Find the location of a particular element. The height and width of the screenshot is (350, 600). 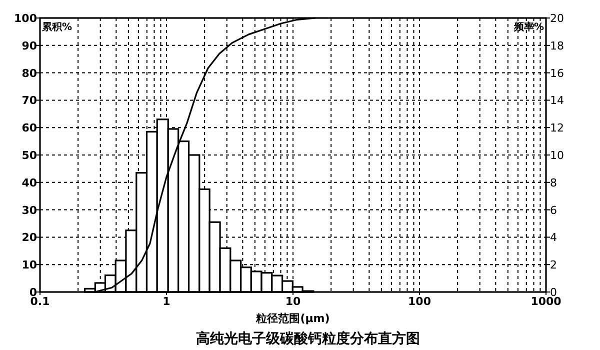

y-tick-label: 80 is located at coordinates (30, 73).